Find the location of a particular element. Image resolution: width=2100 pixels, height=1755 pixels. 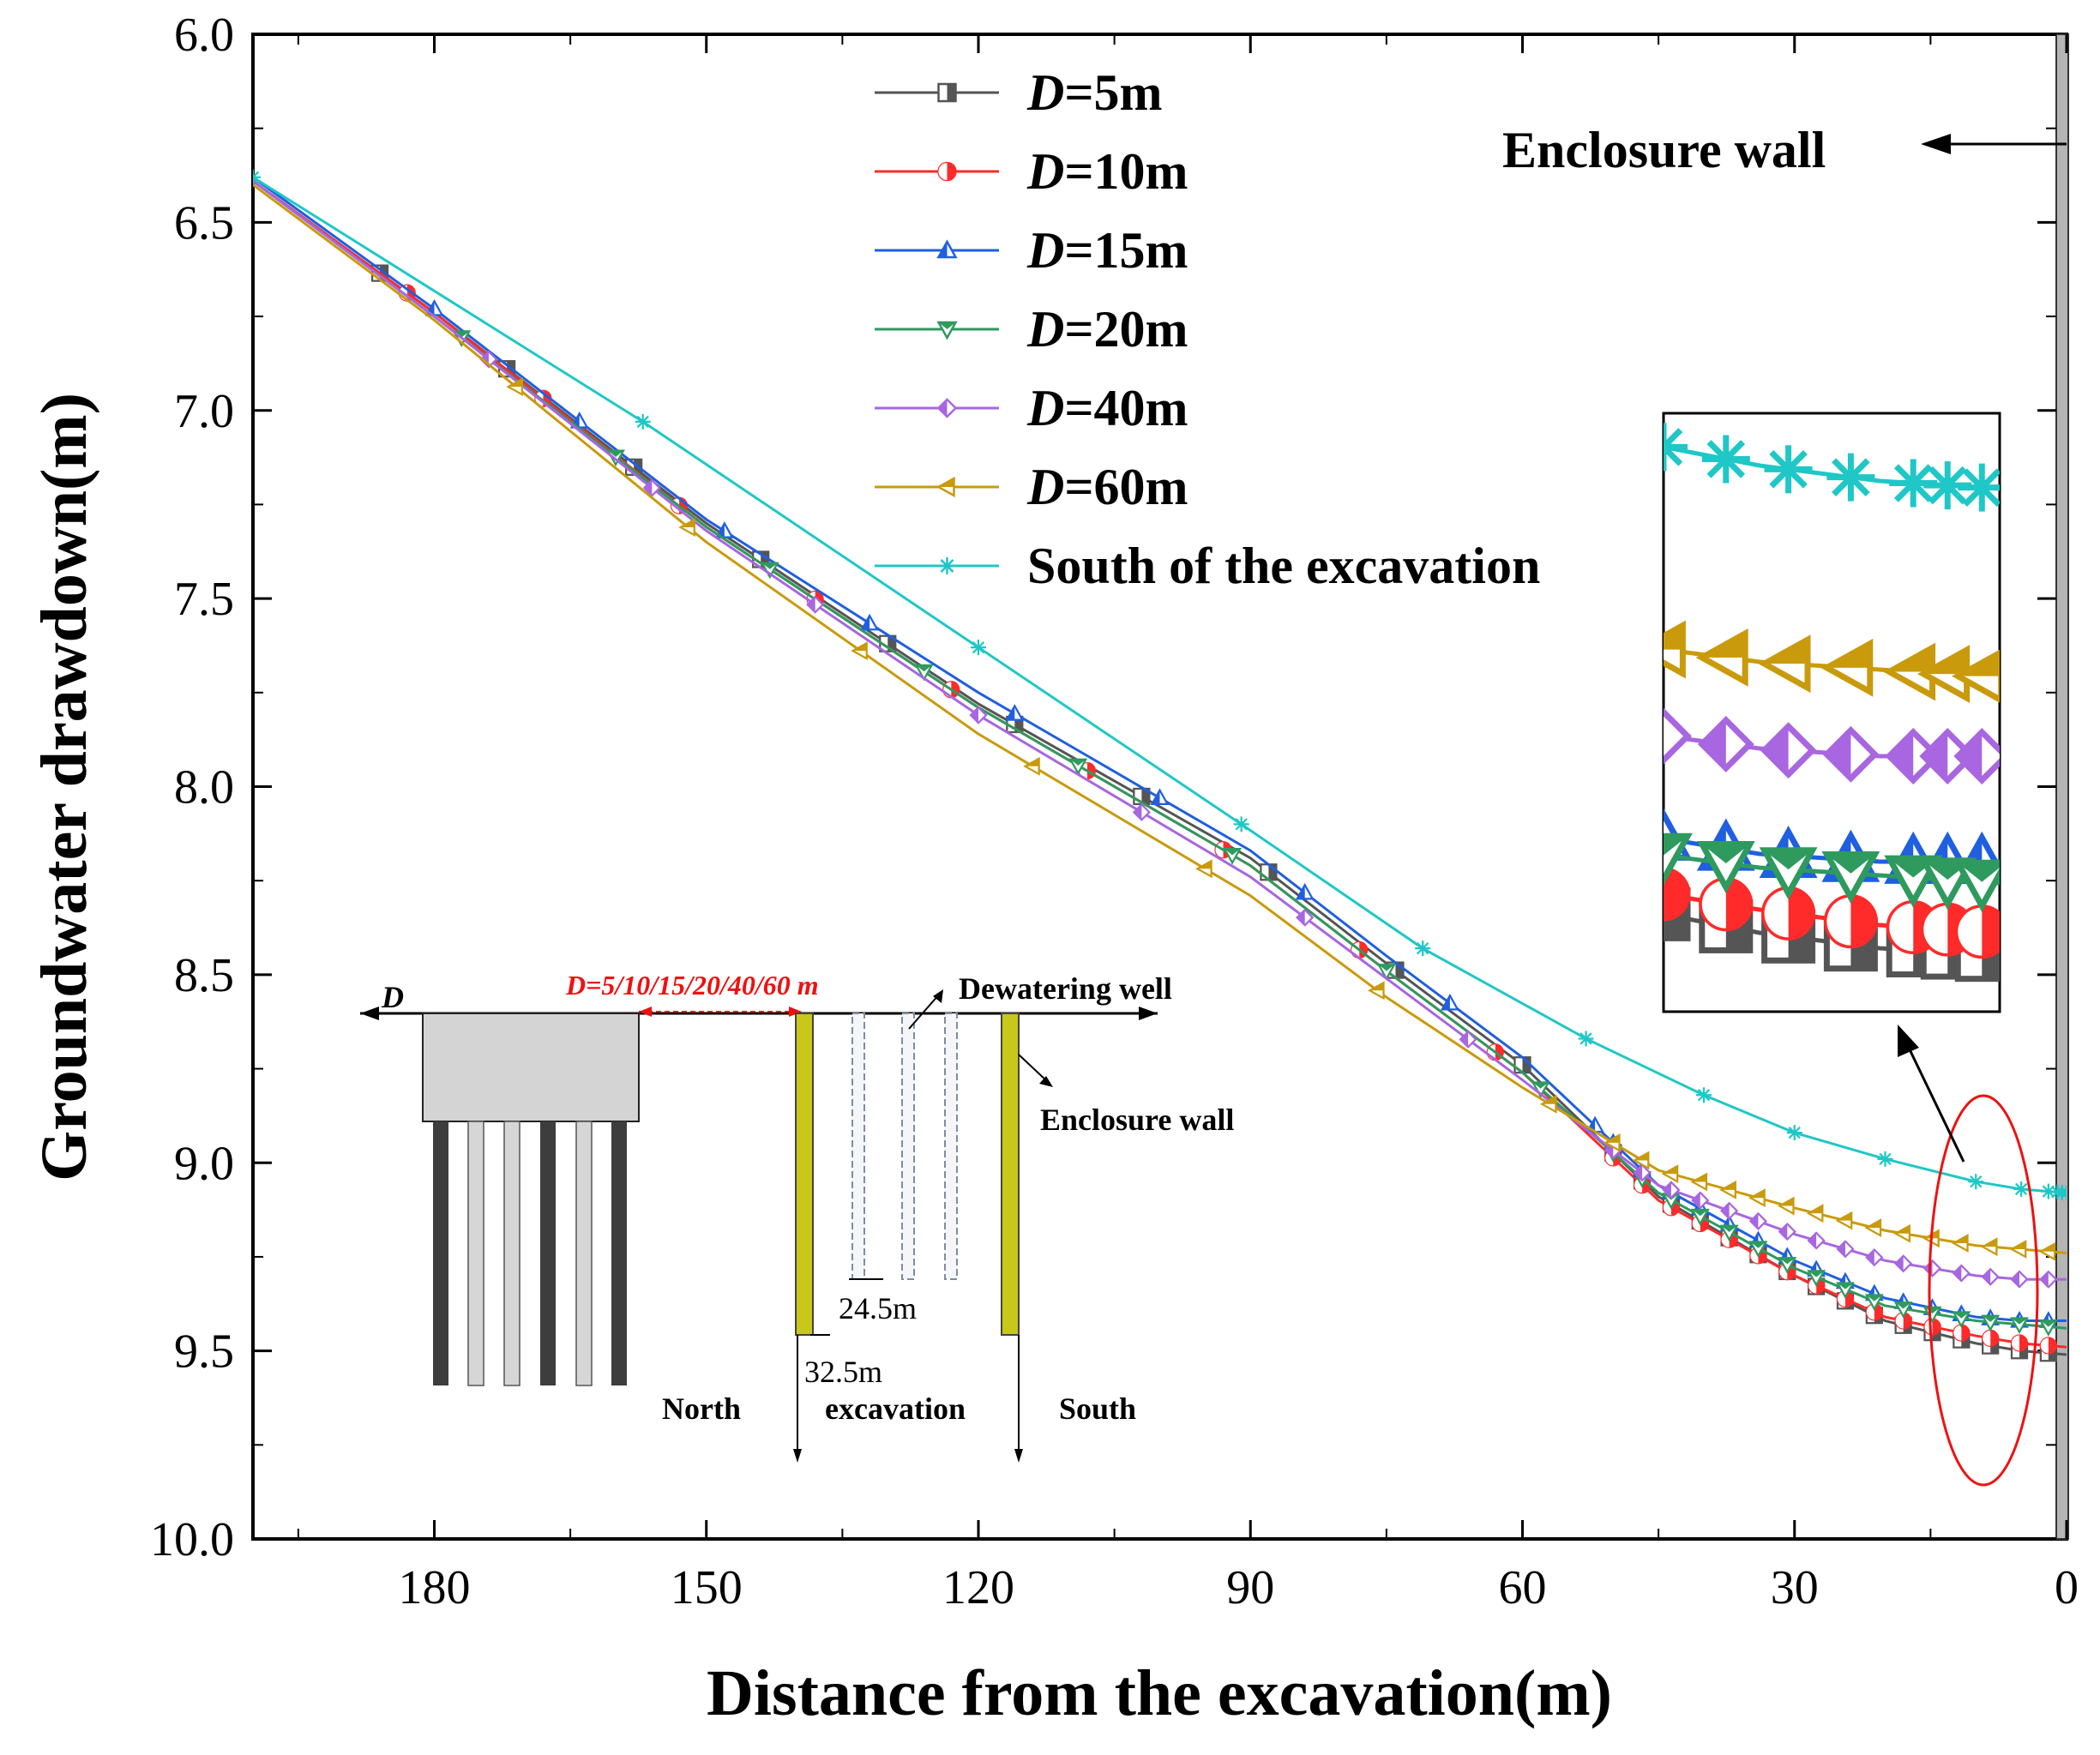

schematic-wall-depth: 32.5m is located at coordinates (843, 1372).